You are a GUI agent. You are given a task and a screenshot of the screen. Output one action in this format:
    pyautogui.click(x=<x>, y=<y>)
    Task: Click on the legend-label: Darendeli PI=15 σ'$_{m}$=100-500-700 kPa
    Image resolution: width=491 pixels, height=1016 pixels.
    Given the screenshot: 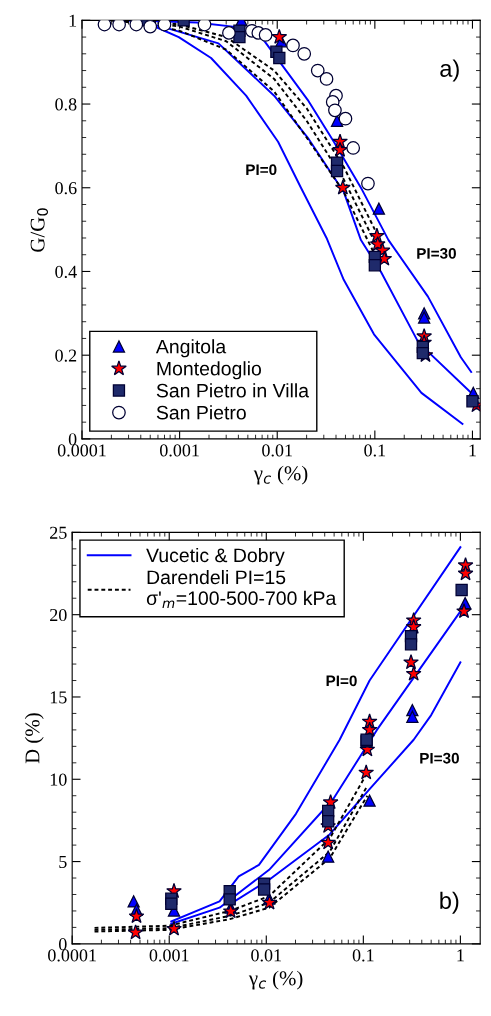 What is the action you would take?
    pyautogui.click(x=241, y=589)
    